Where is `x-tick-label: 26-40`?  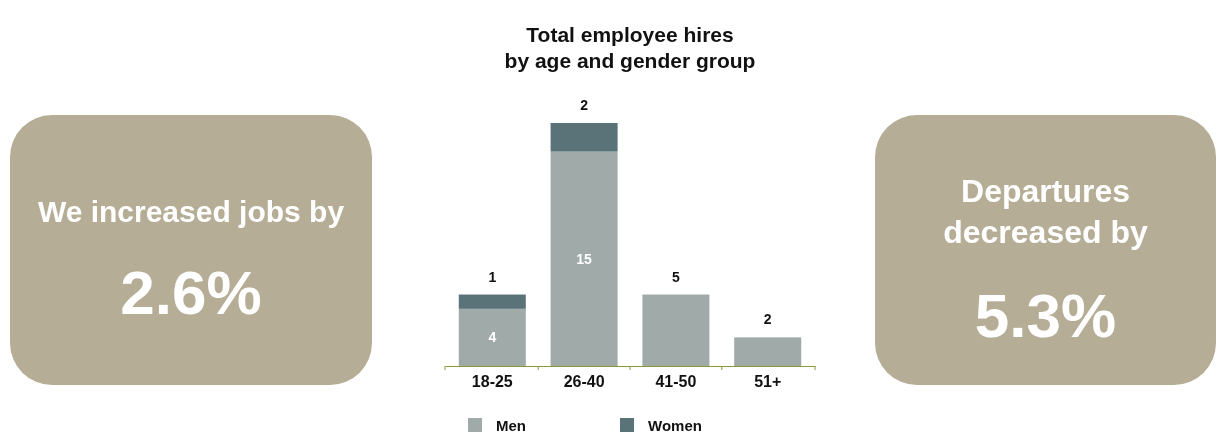 x-tick-label: 26-40 is located at coordinates (584, 381).